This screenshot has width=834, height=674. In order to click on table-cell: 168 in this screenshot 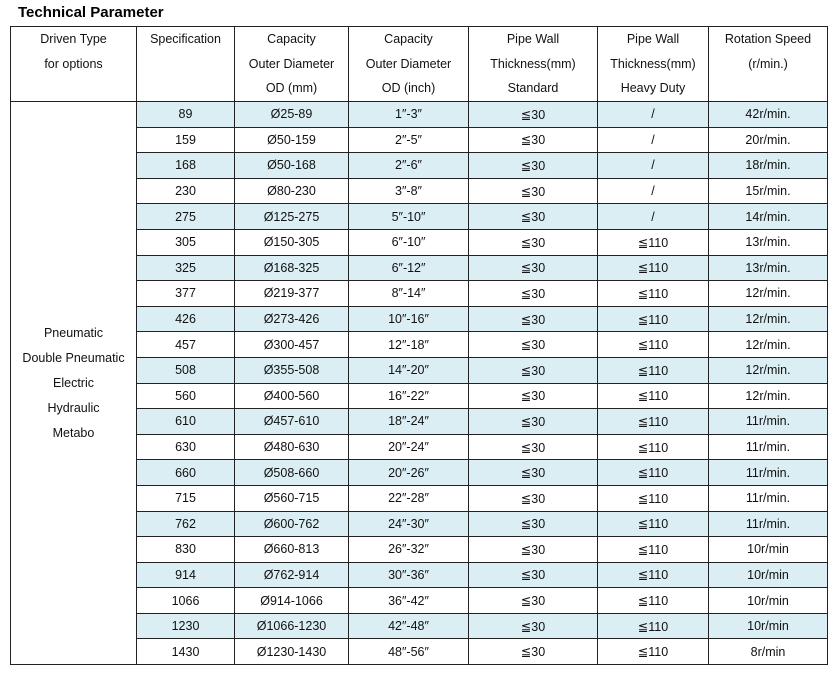, I will do `click(185, 165)`.